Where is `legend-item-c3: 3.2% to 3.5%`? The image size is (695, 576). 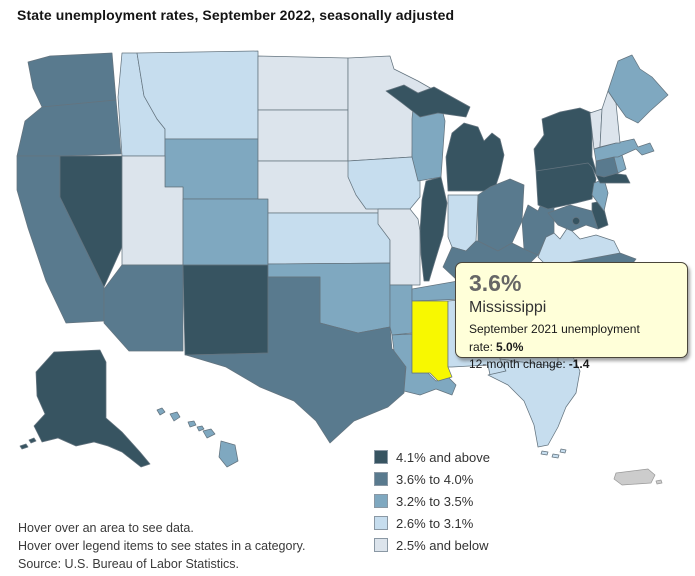
legend-item-c3: 3.2% to 3.5% is located at coordinates (432, 501).